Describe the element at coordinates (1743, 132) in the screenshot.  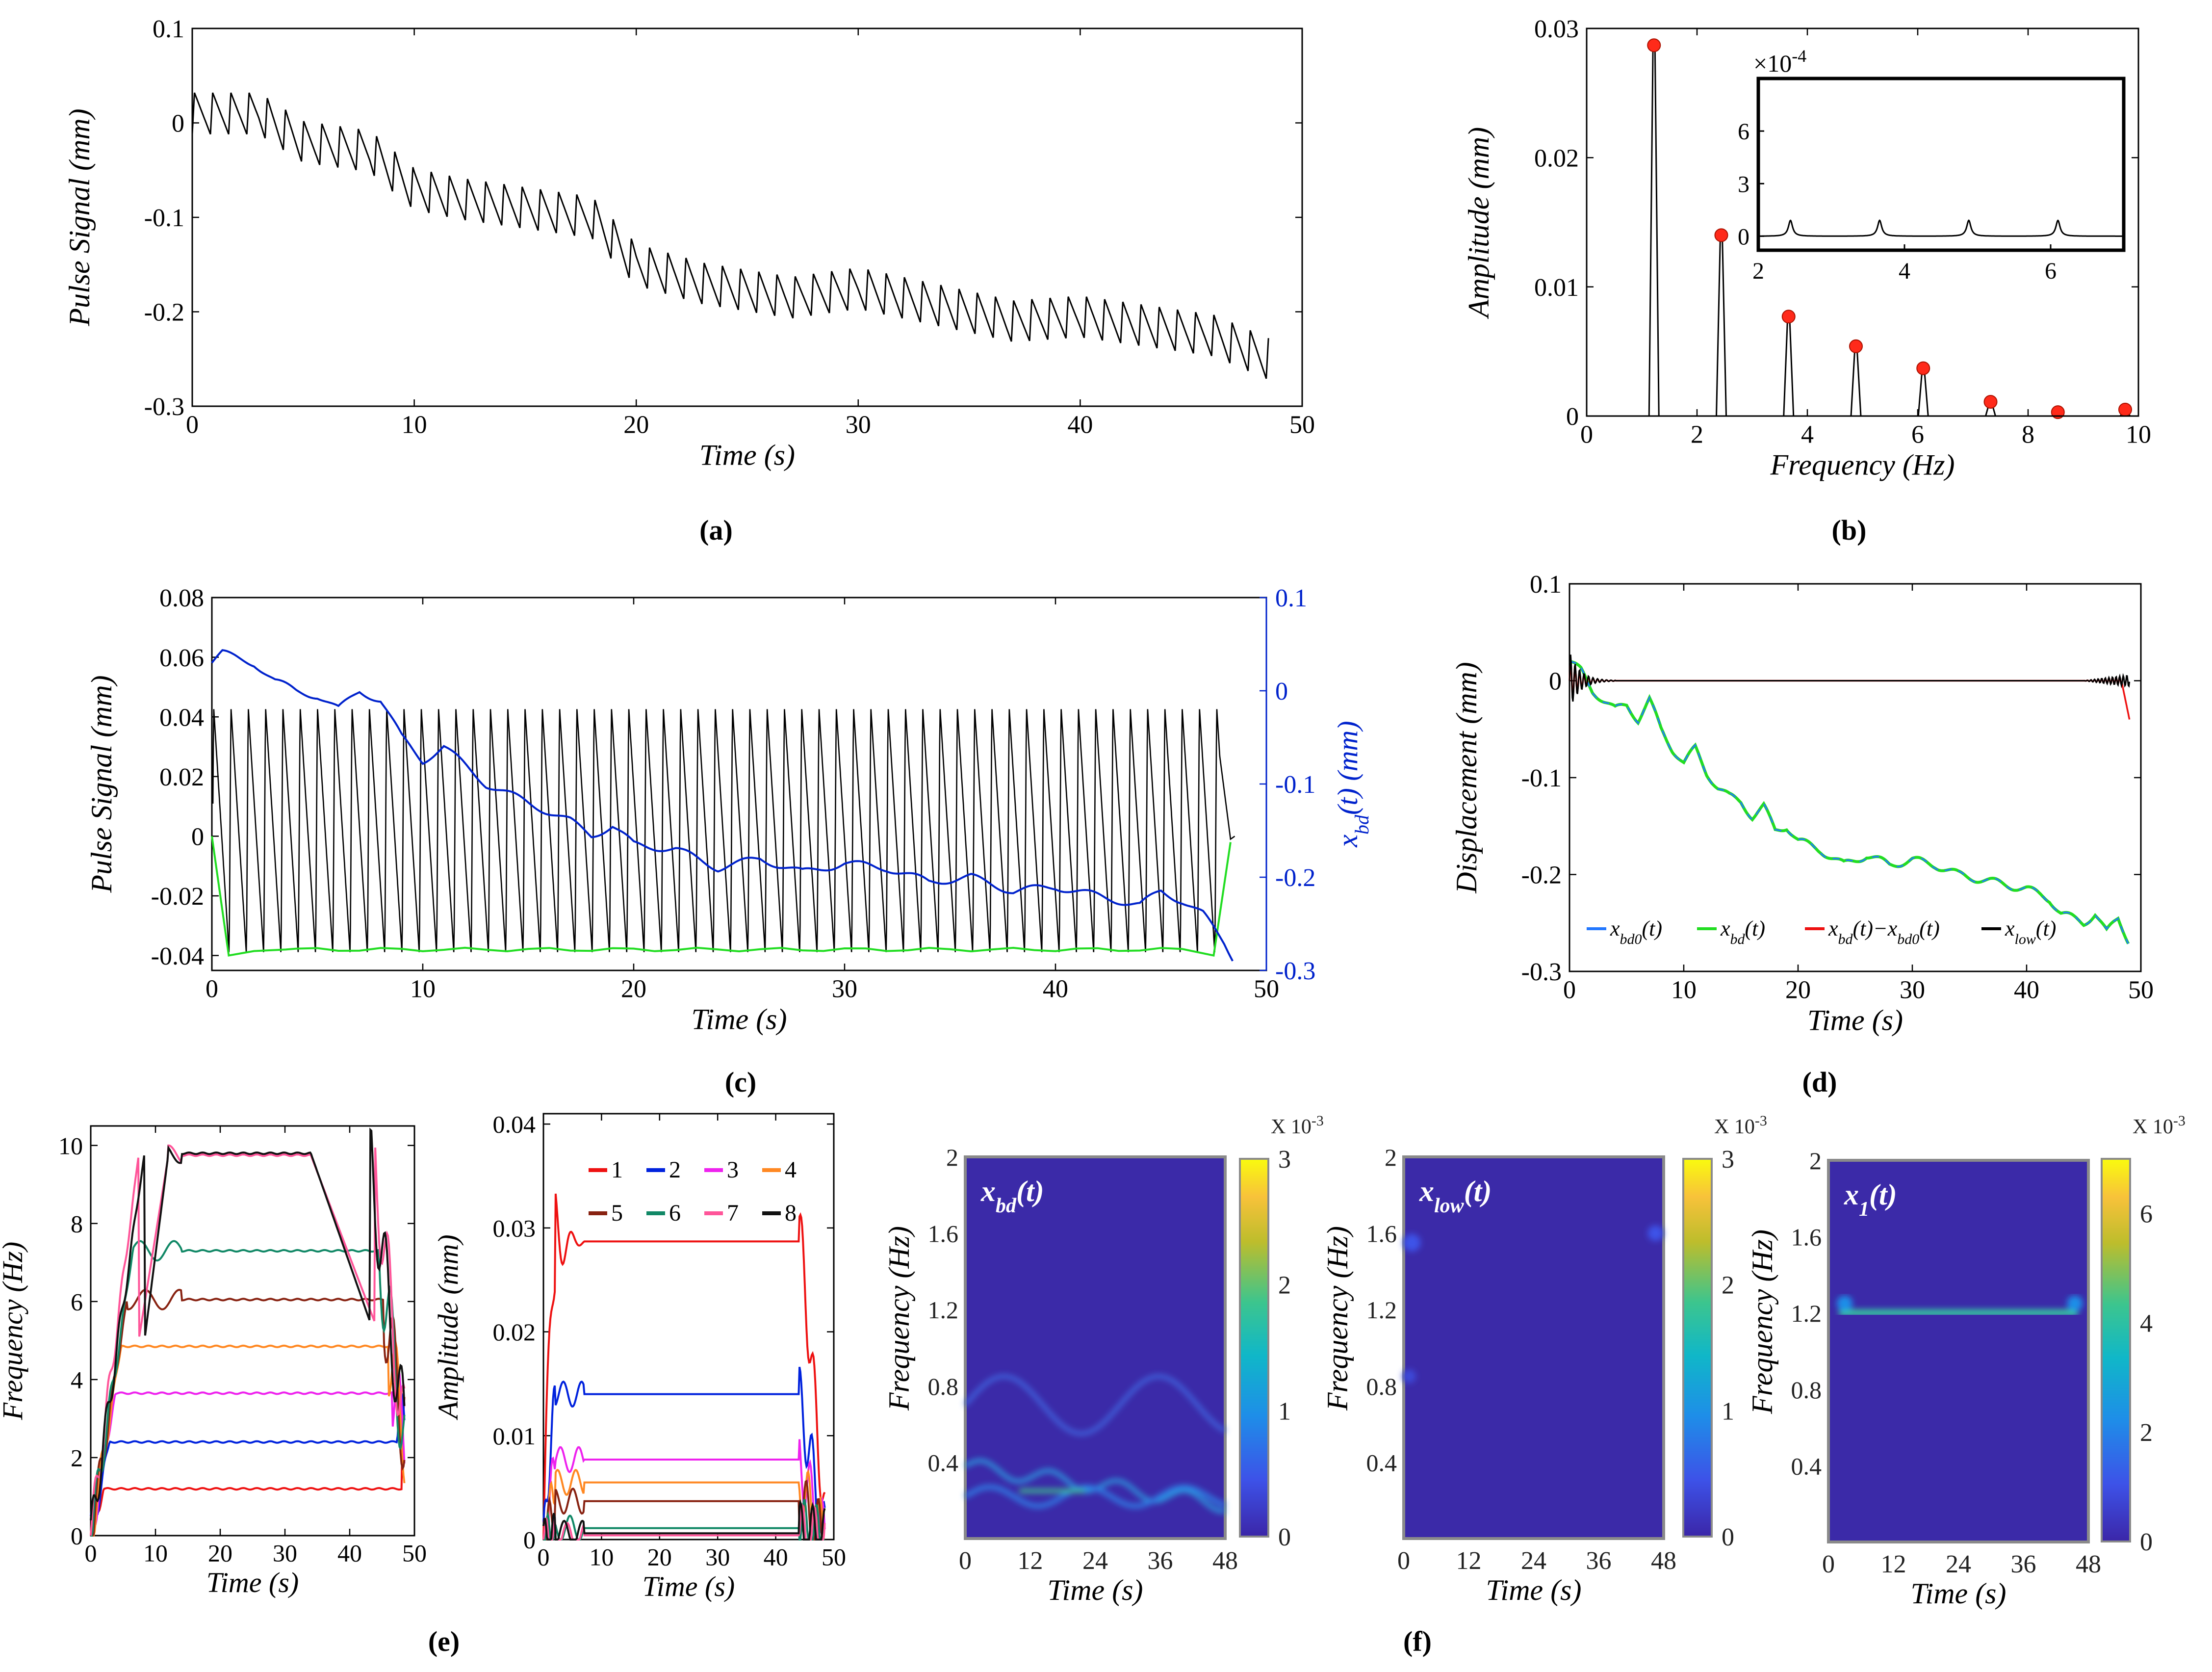
I see `inset-y-tick-label: 6` at that location.